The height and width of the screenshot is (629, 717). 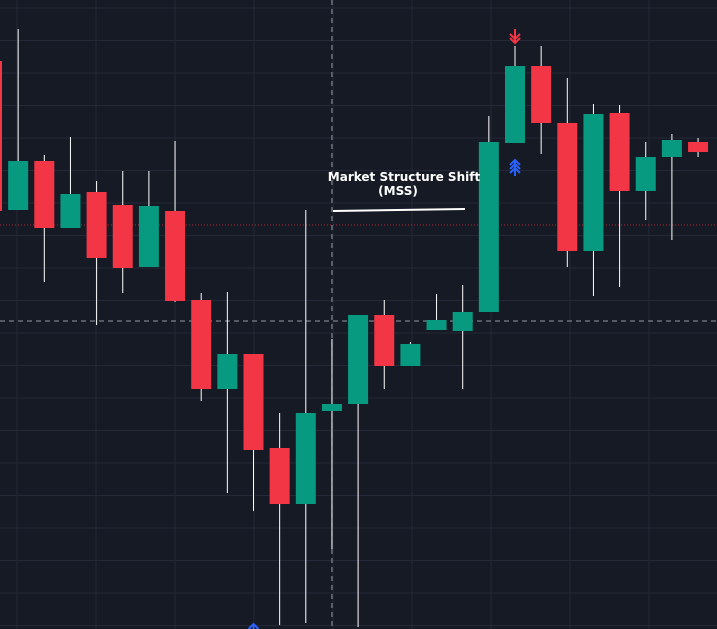 I want to click on double-down-arrow-icon, so click(x=515, y=37).